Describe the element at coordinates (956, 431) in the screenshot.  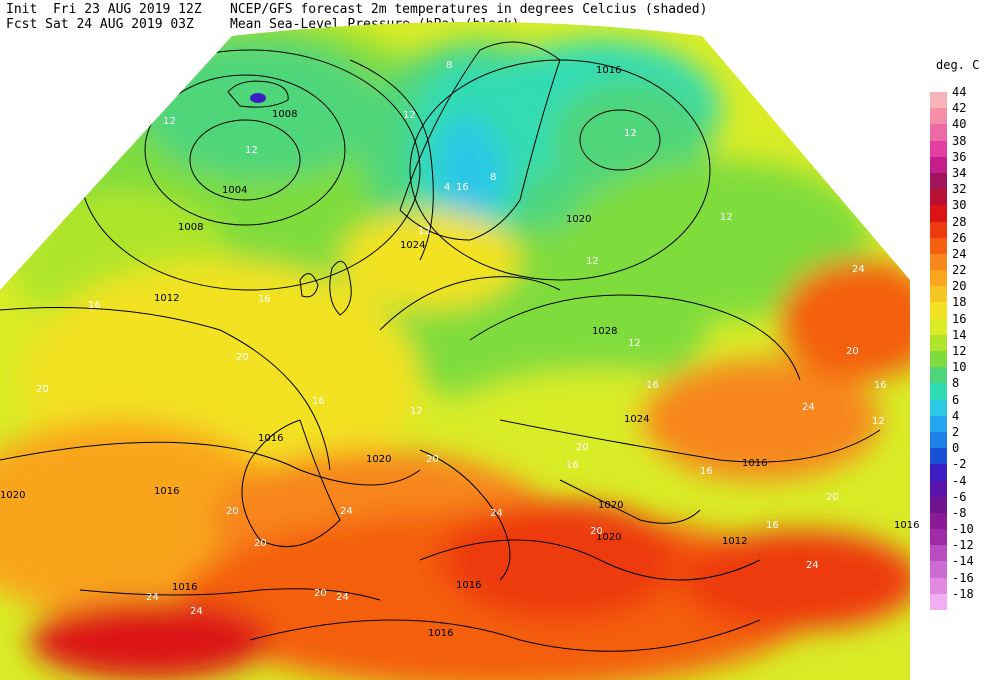
I see `legend-label: 2` at that location.